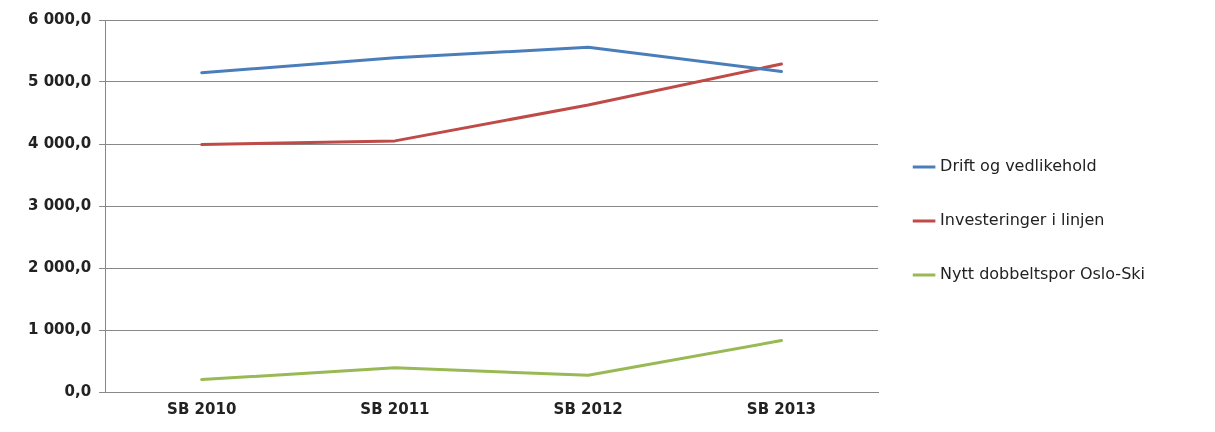 This screenshot has height=432, width=1215. I want to click on y-tick-label: 4 000,0, so click(60, 142).